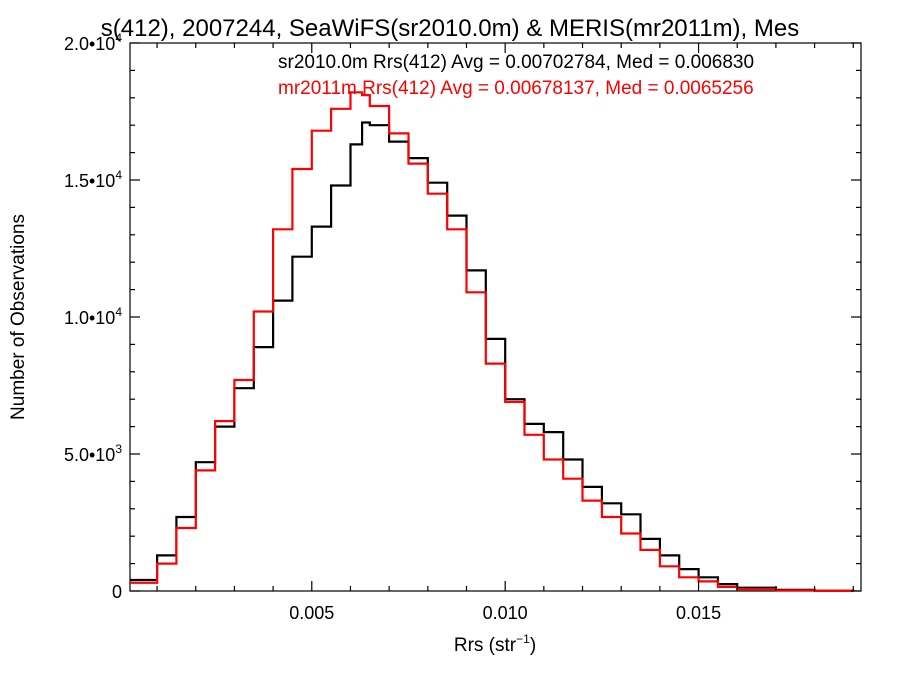 This screenshot has height=675, width=900. I want to click on y-tick-label: 5.0•103, so click(93, 453).